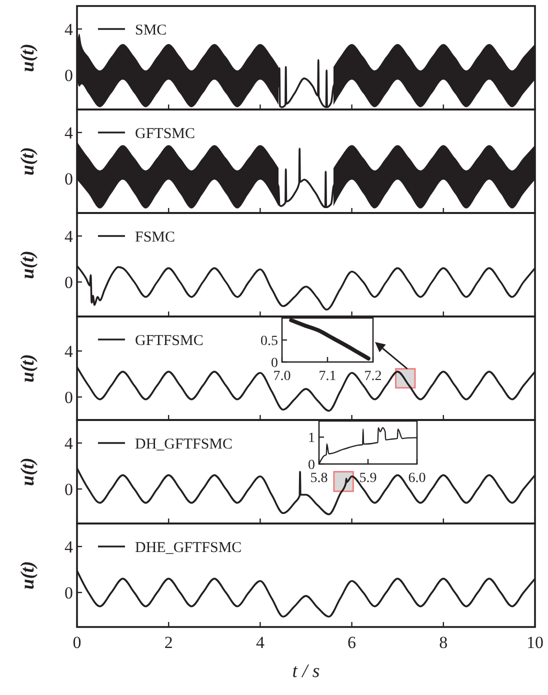 The image size is (548, 695). What do you see at coordinates (151, 30) in the screenshot?
I see `legend-label: SMC` at bounding box center [151, 30].